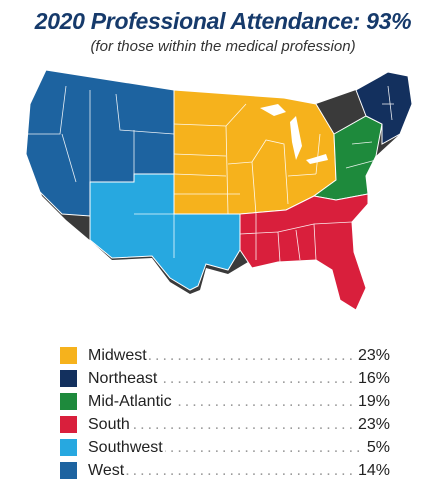 This screenshot has width=446, height=484. What do you see at coordinates (68, 447) in the screenshot?
I see `legend-swatch-southwest` at bounding box center [68, 447].